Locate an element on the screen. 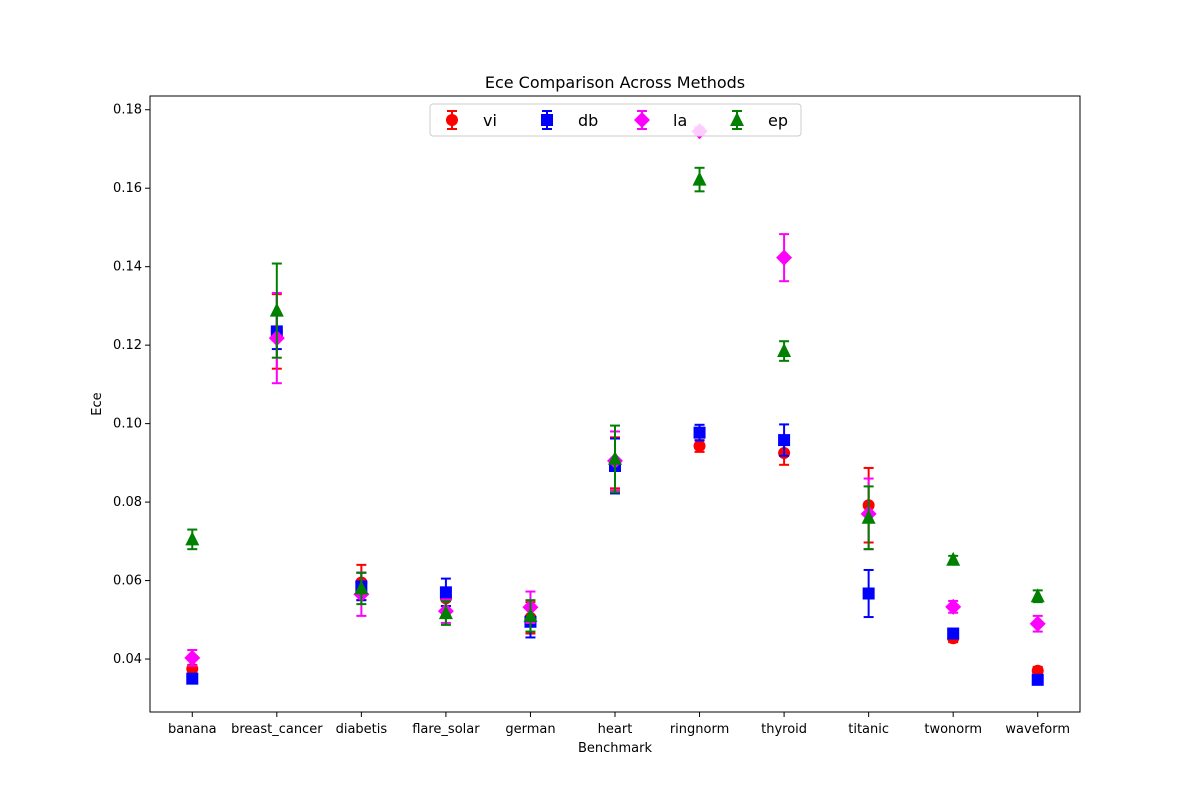 Image resolution: width=1200 pixels, height=800 pixels. x-tick-label: banana is located at coordinates (192, 729).